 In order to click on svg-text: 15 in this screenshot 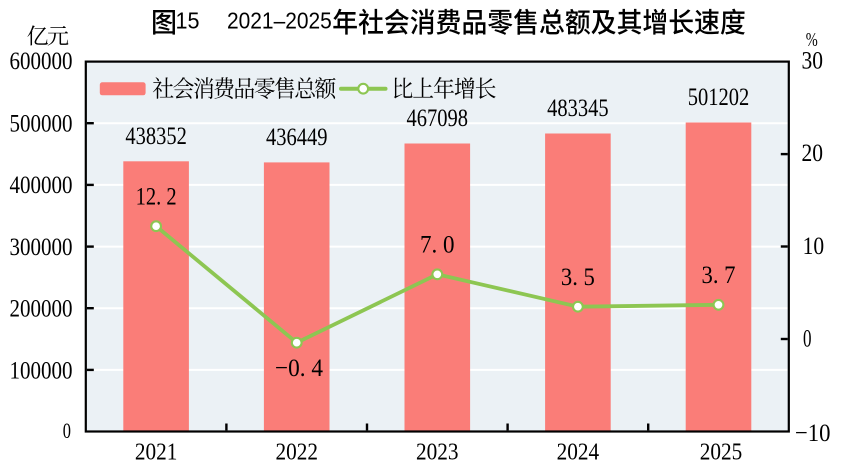, I will do `click(188, 21)`.